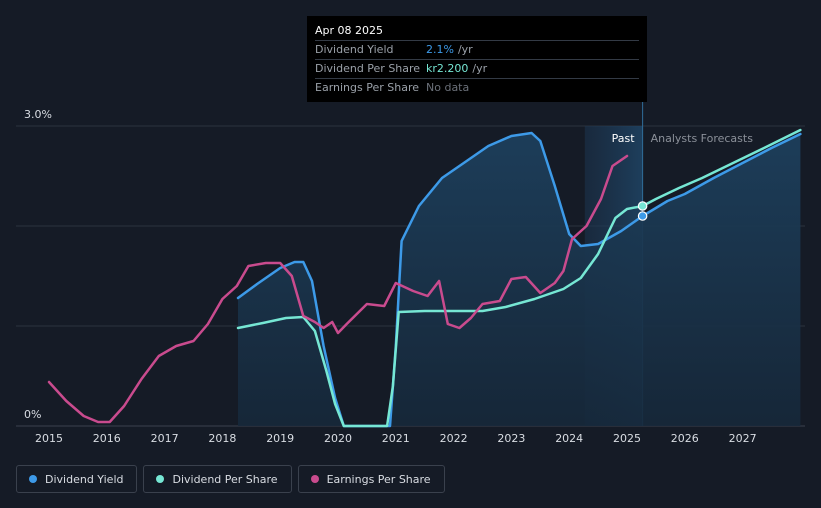 This screenshot has width=821, height=508. What do you see at coordinates (511, 438) in the screenshot?
I see `x-tick-label: 2023` at bounding box center [511, 438].